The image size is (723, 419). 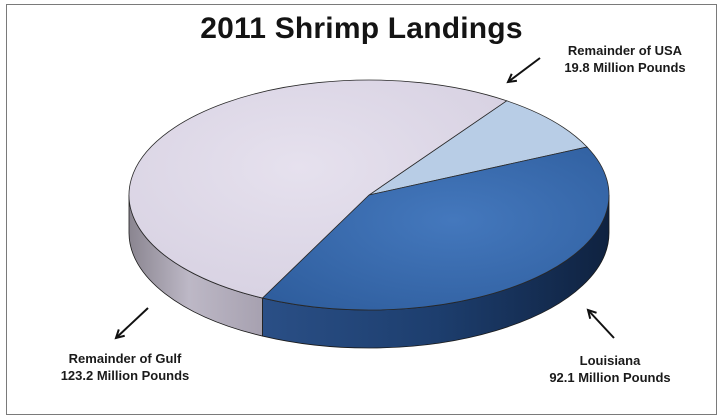 What do you see at coordinates (625, 67) in the screenshot?
I see `label-remainder-usa-value: 19.8 Million Pounds` at bounding box center [625, 67].